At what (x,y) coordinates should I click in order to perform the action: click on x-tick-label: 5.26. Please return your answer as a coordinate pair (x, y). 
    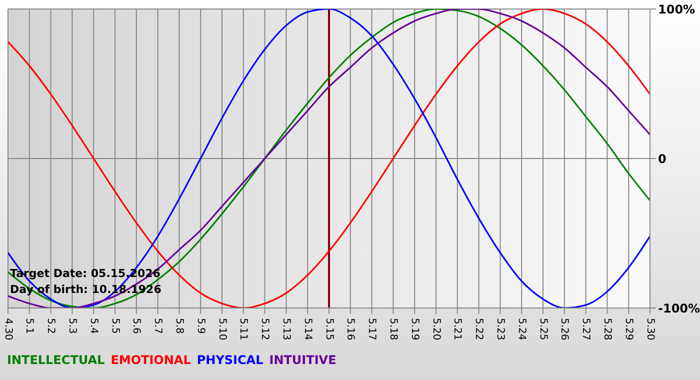
    Looking at the image, I should click on (564, 329).